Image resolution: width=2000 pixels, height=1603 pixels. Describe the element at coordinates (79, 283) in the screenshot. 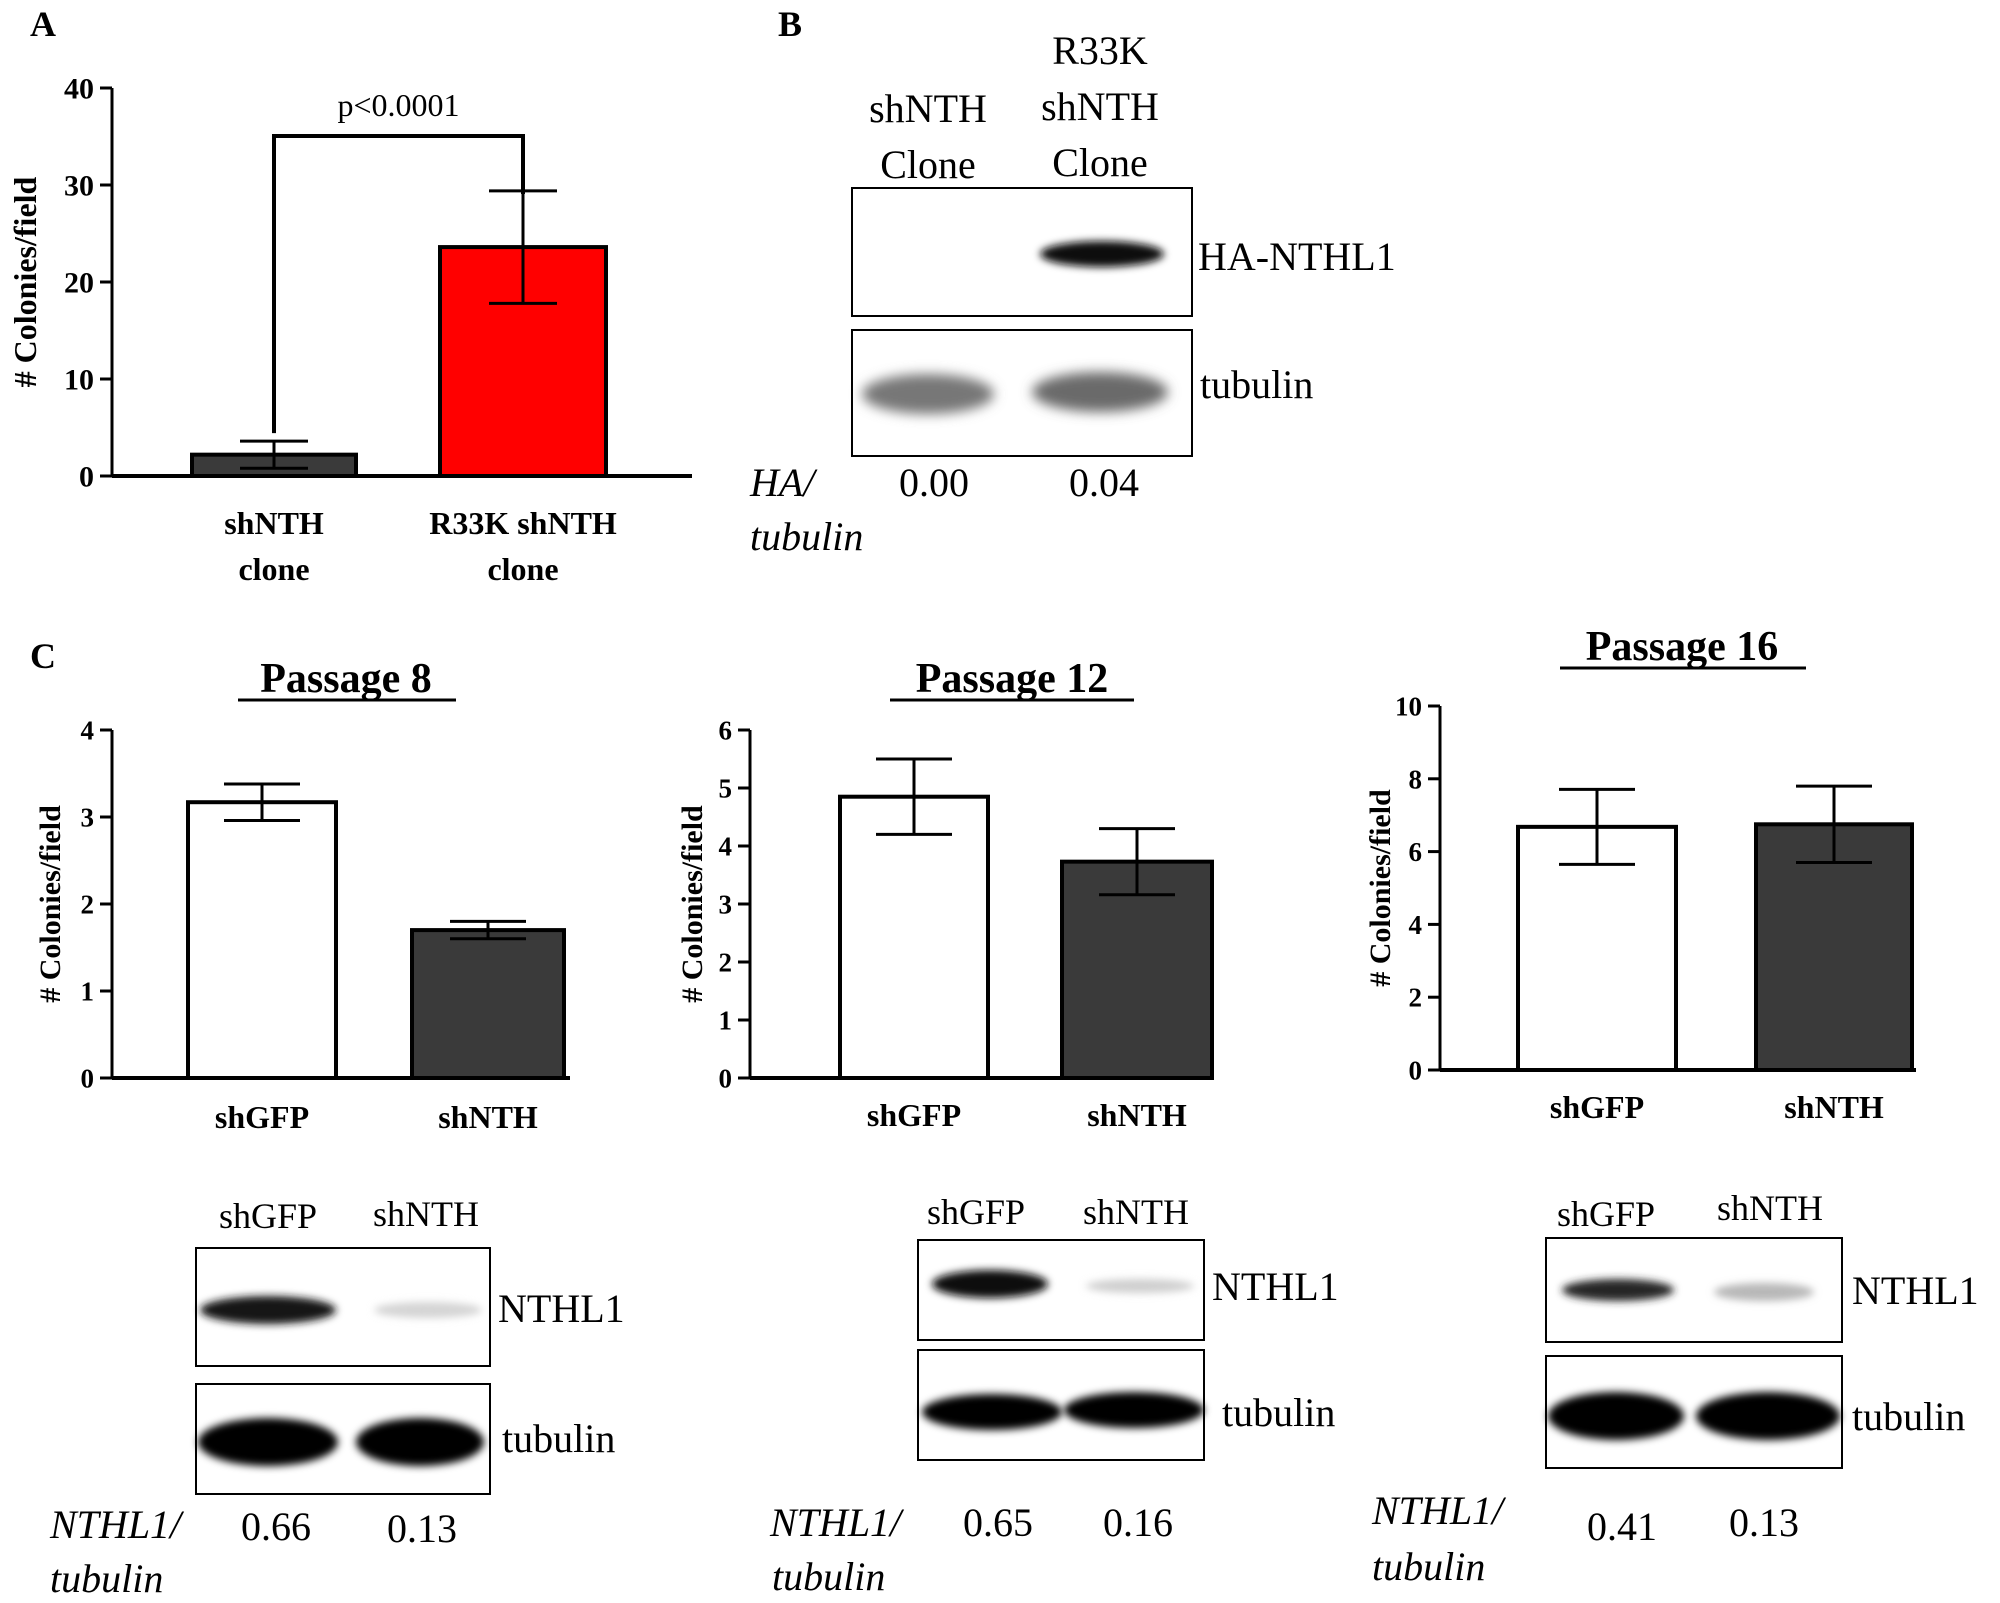

I see `a-y-tick-label-2: 20` at that location.